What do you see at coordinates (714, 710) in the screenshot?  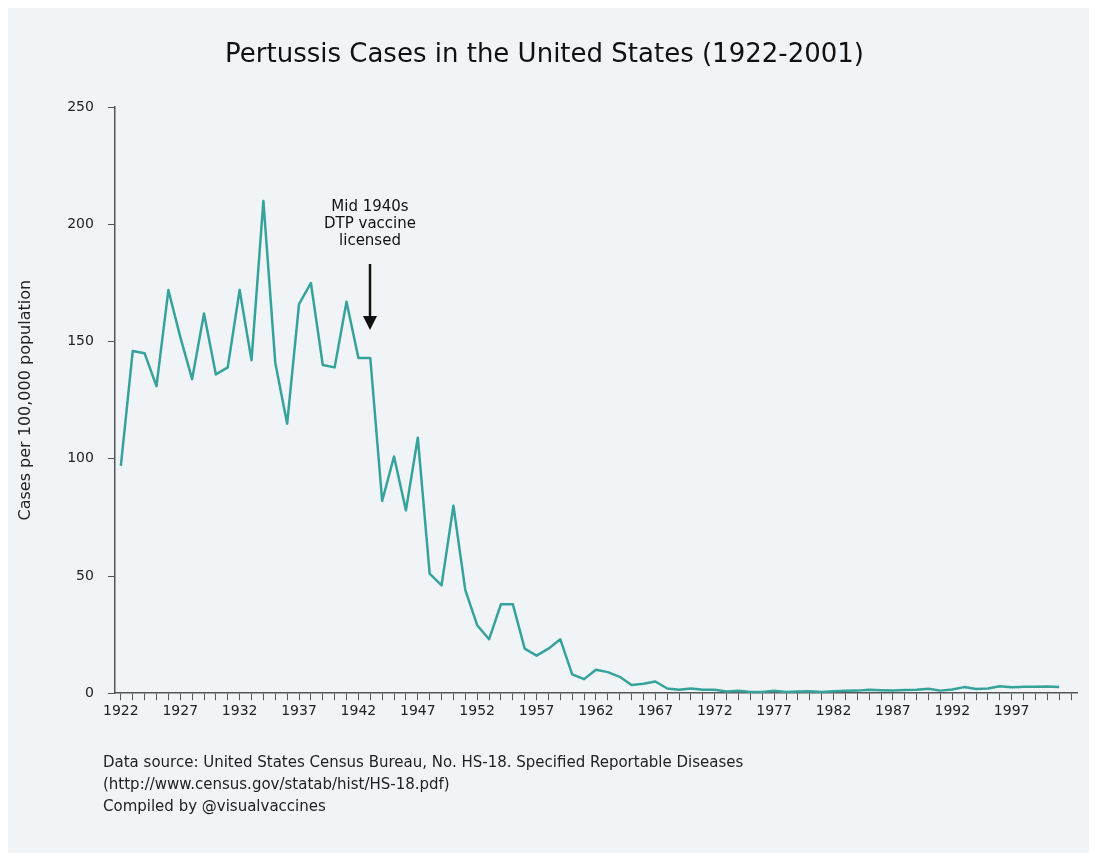 I see `x-tick-label: 1972` at bounding box center [714, 710].